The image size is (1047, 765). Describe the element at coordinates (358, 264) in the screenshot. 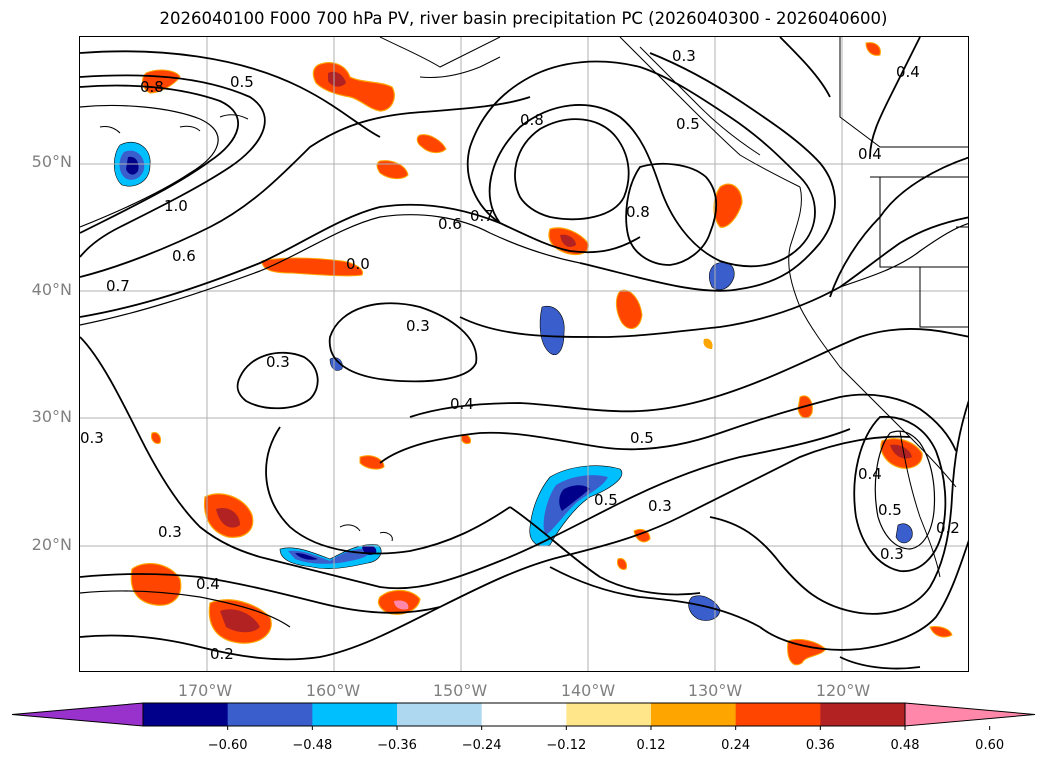

I see `contour-label: 0.0` at that location.